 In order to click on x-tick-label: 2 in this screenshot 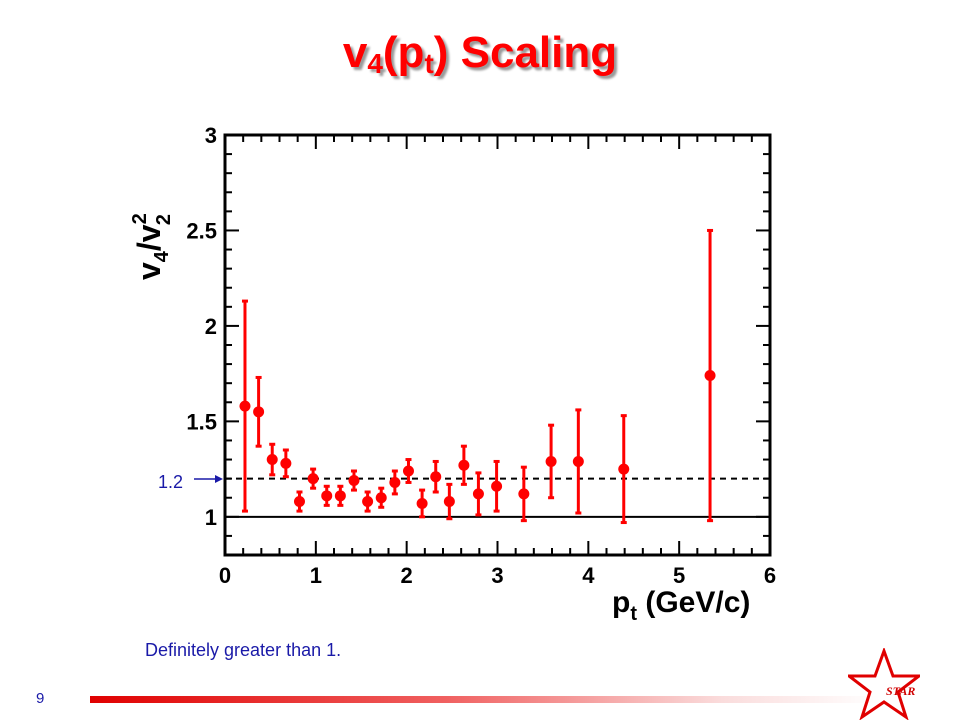, I will do `click(407, 575)`.